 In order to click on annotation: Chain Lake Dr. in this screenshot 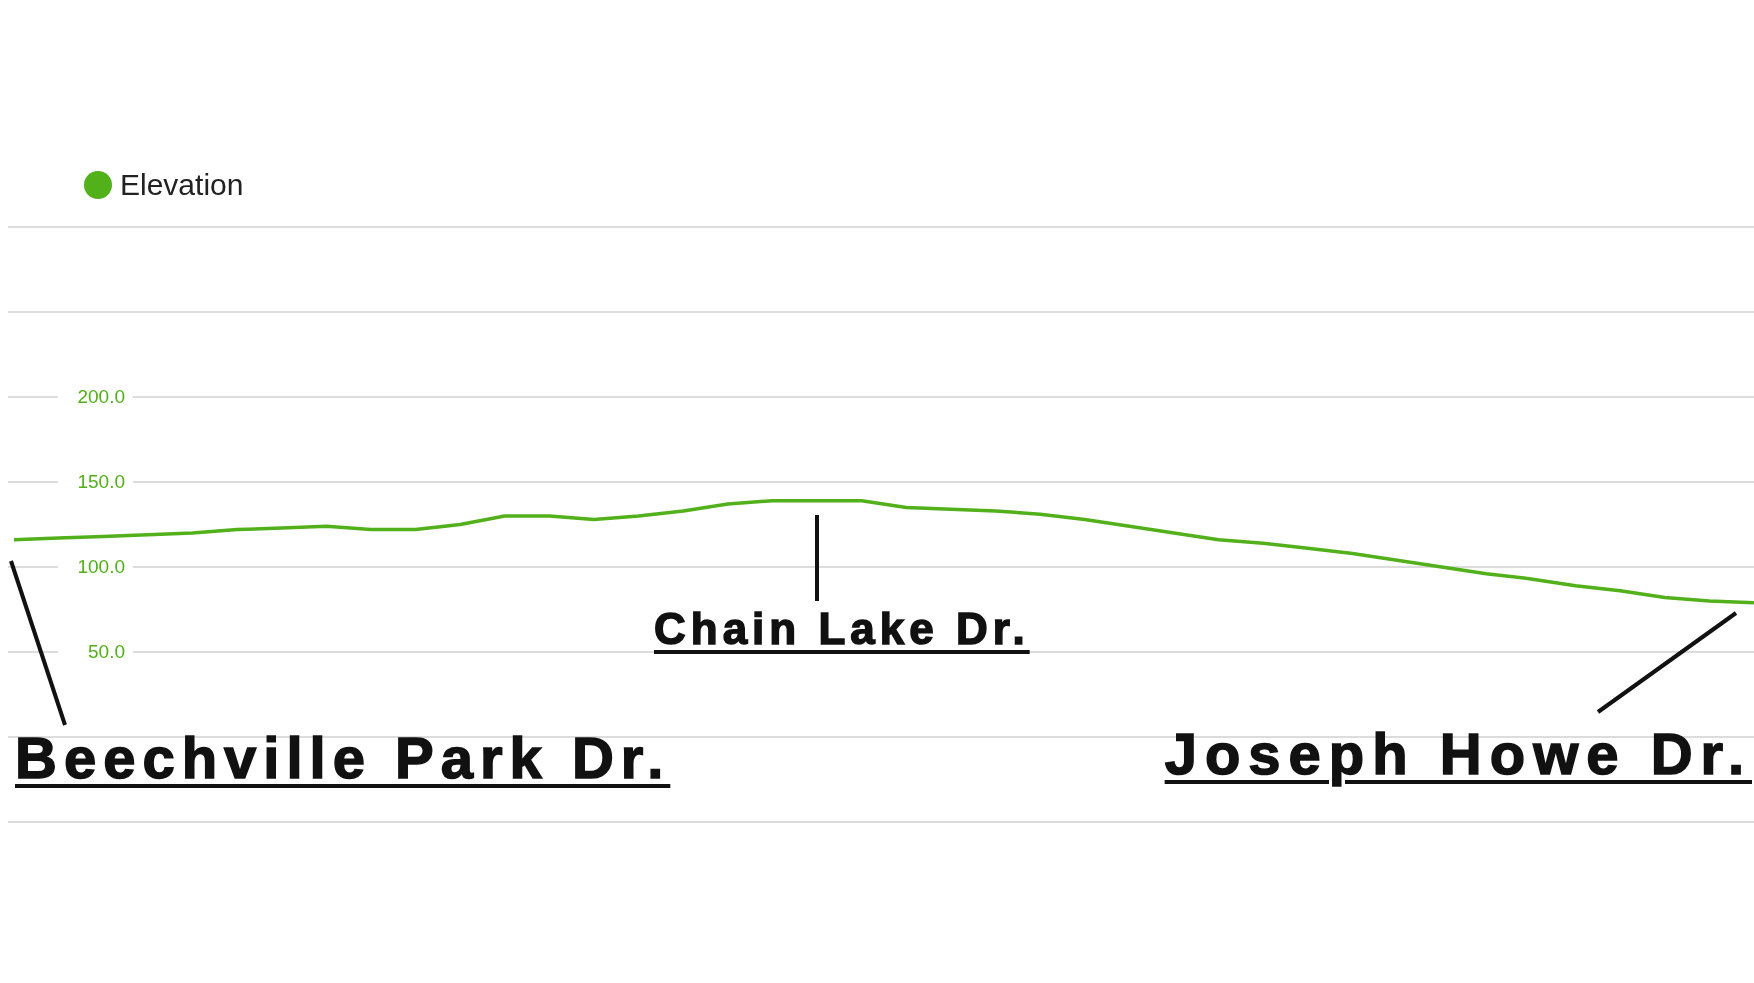, I will do `click(842, 629)`.